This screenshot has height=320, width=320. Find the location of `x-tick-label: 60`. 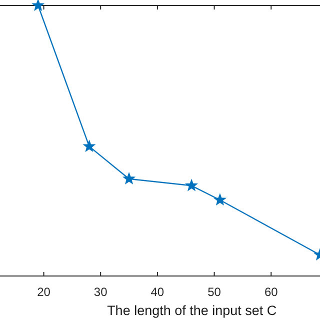

x-tick-label: 60 is located at coordinates (271, 292).